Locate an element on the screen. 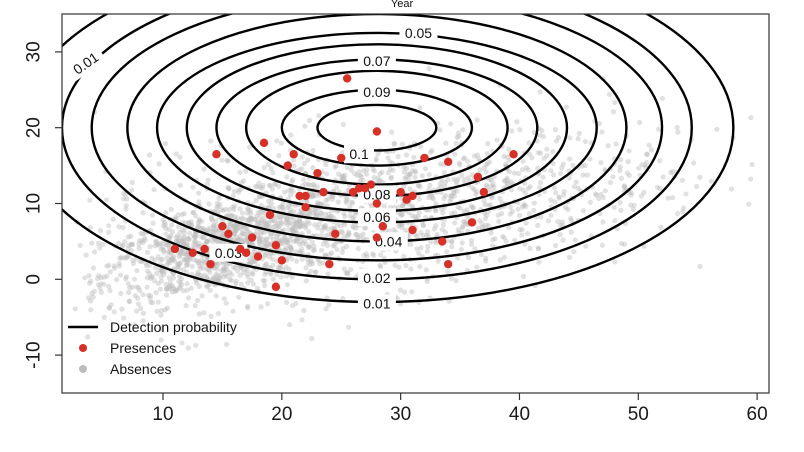  x-tick-label: 60 is located at coordinates (757, 414).